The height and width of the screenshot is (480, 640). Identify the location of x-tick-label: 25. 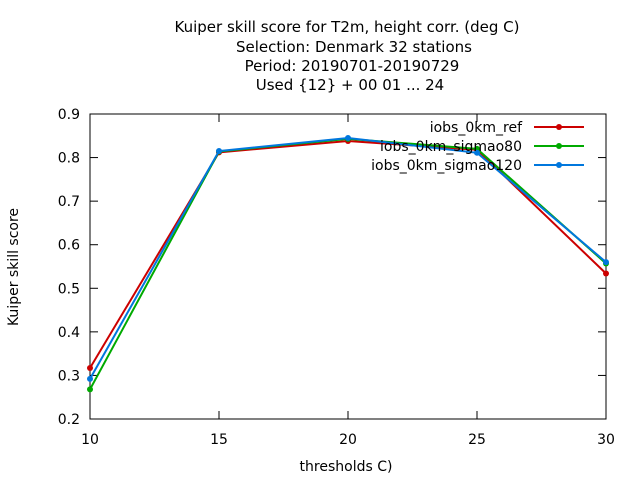
(477, 440).